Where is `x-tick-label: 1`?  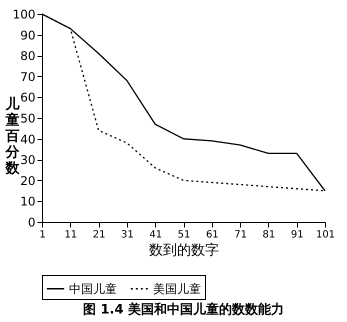
x-tick-label: 1 is located at coordinates (42, 235).